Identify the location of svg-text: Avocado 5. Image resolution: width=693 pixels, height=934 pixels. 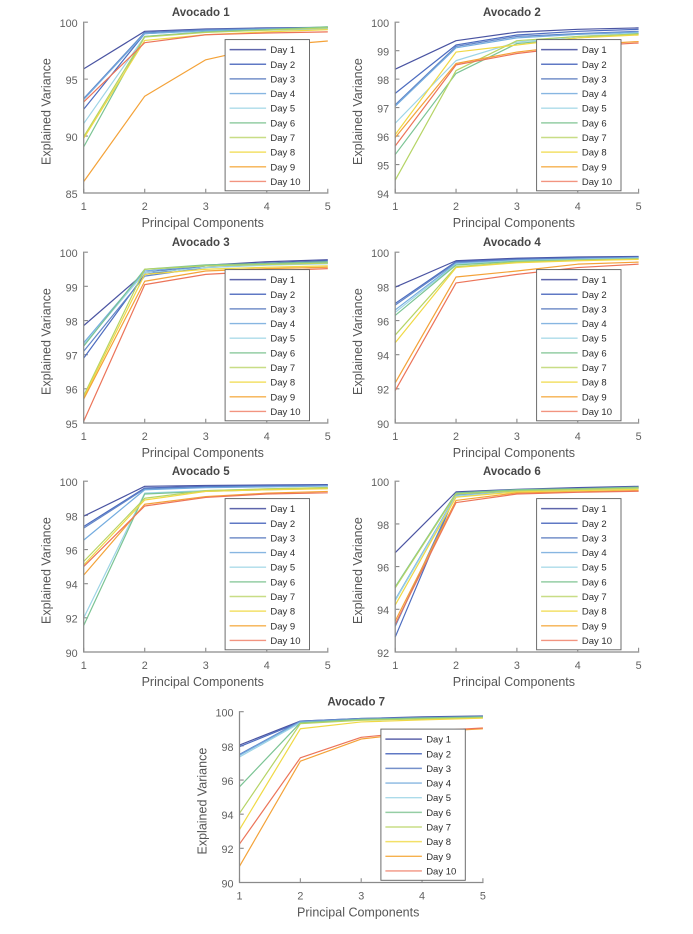
(201, 472).